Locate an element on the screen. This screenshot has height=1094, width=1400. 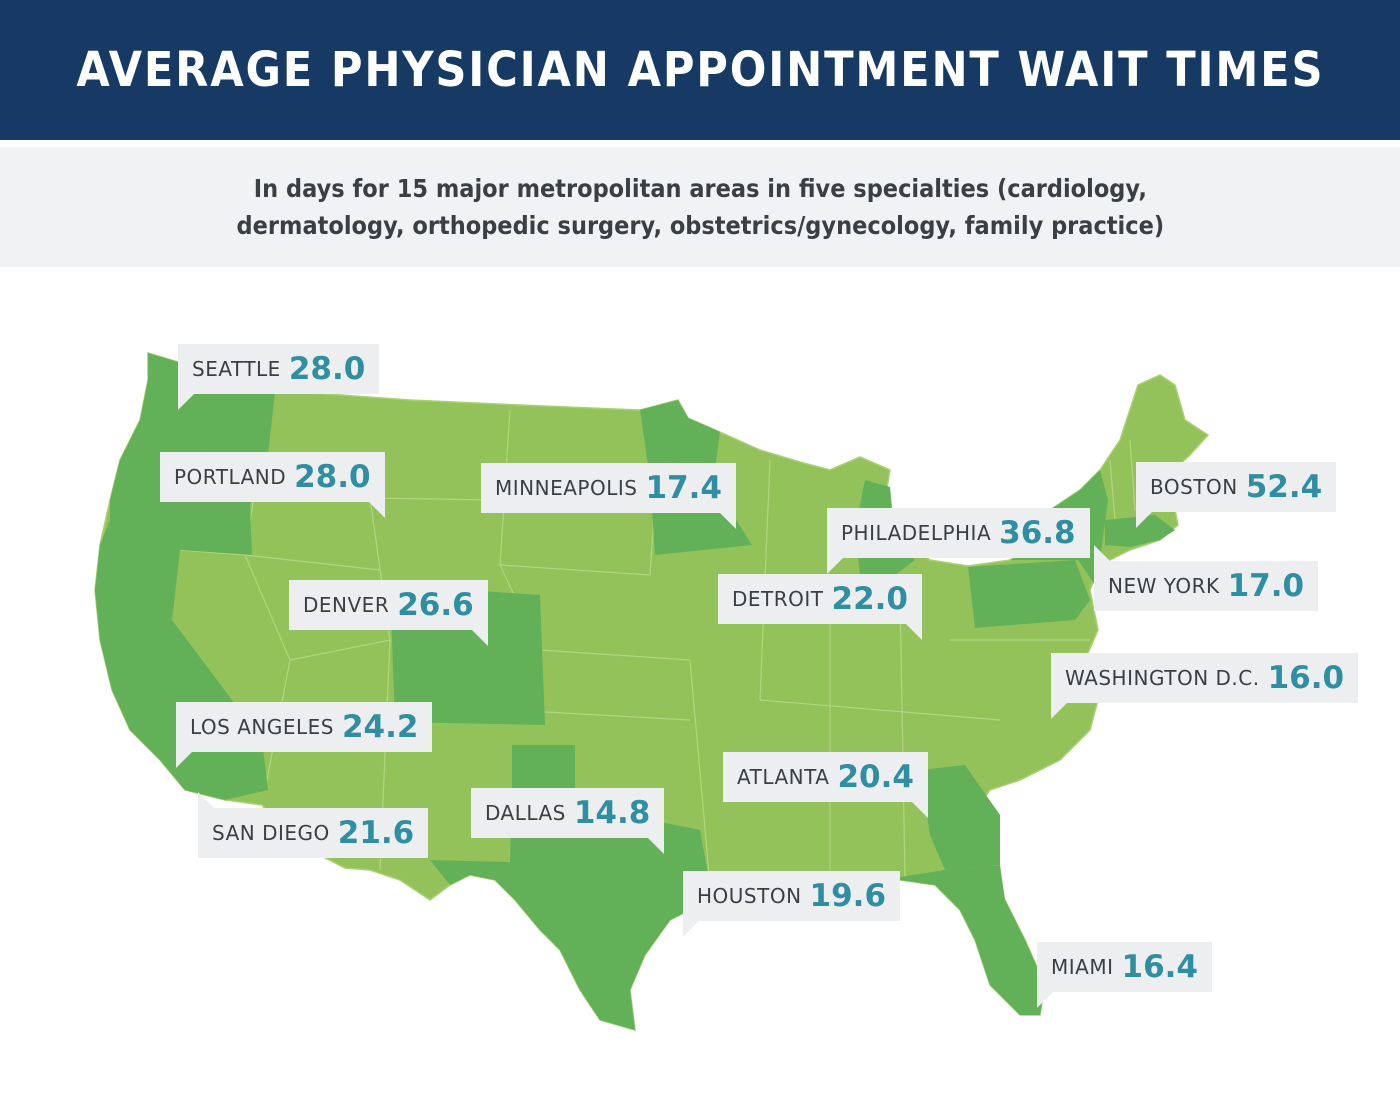
page-title: AVERAGE PHYSICIAN APPOINTMENT WAIT TIMES is located at coordinates (700, 70).